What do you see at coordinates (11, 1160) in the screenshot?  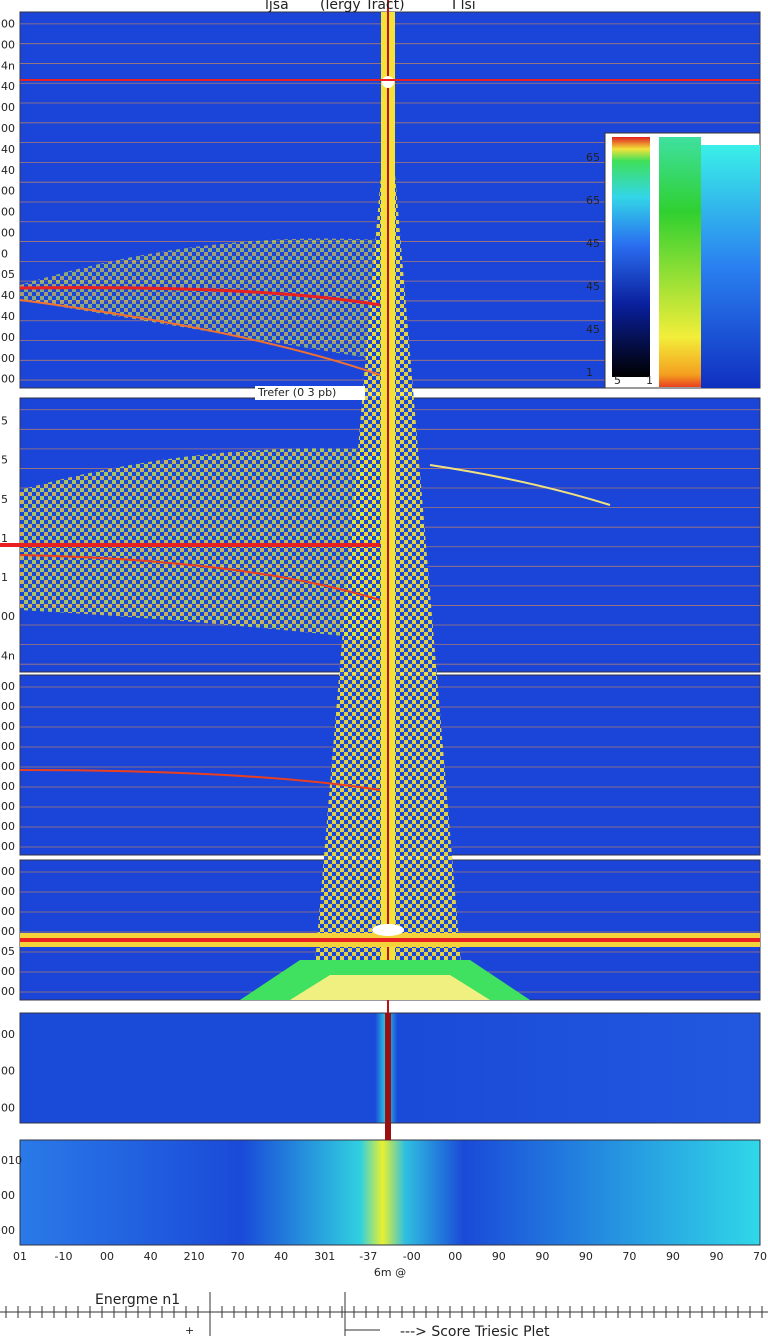 I see `y-tick-label: 010` at bounding box center [11, 1160].